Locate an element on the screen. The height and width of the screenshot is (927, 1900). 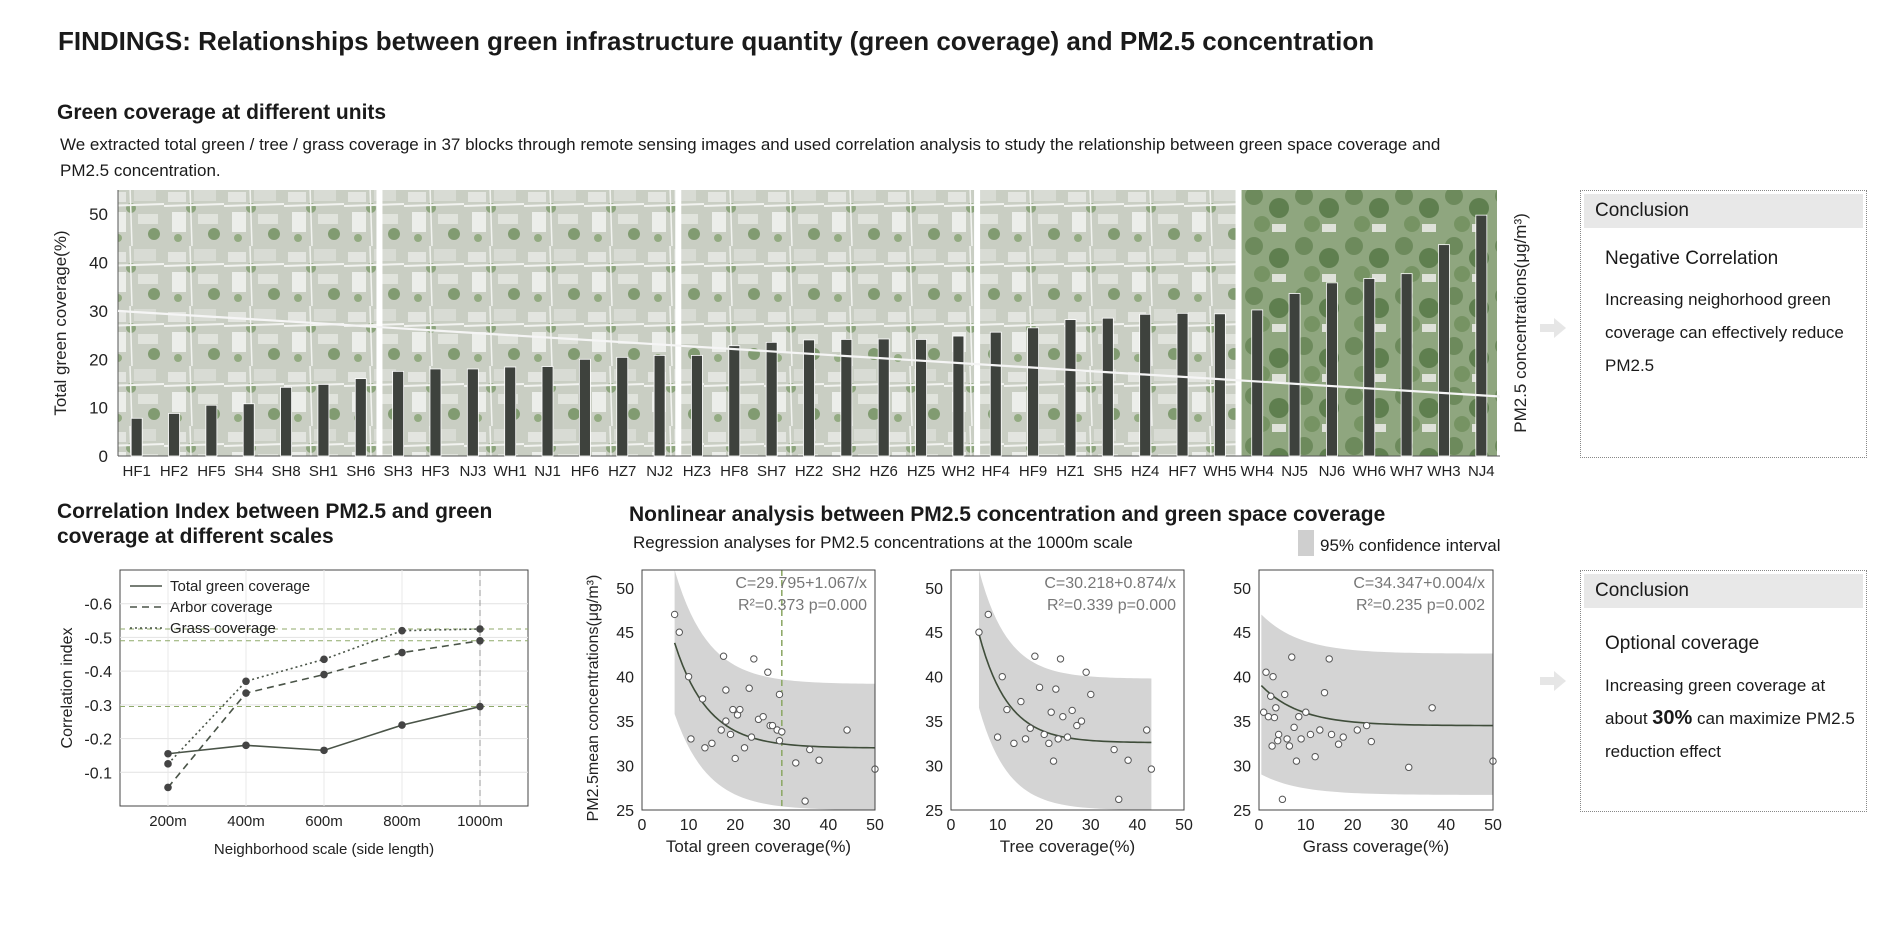
series-line is located at coordinates (324, 696).